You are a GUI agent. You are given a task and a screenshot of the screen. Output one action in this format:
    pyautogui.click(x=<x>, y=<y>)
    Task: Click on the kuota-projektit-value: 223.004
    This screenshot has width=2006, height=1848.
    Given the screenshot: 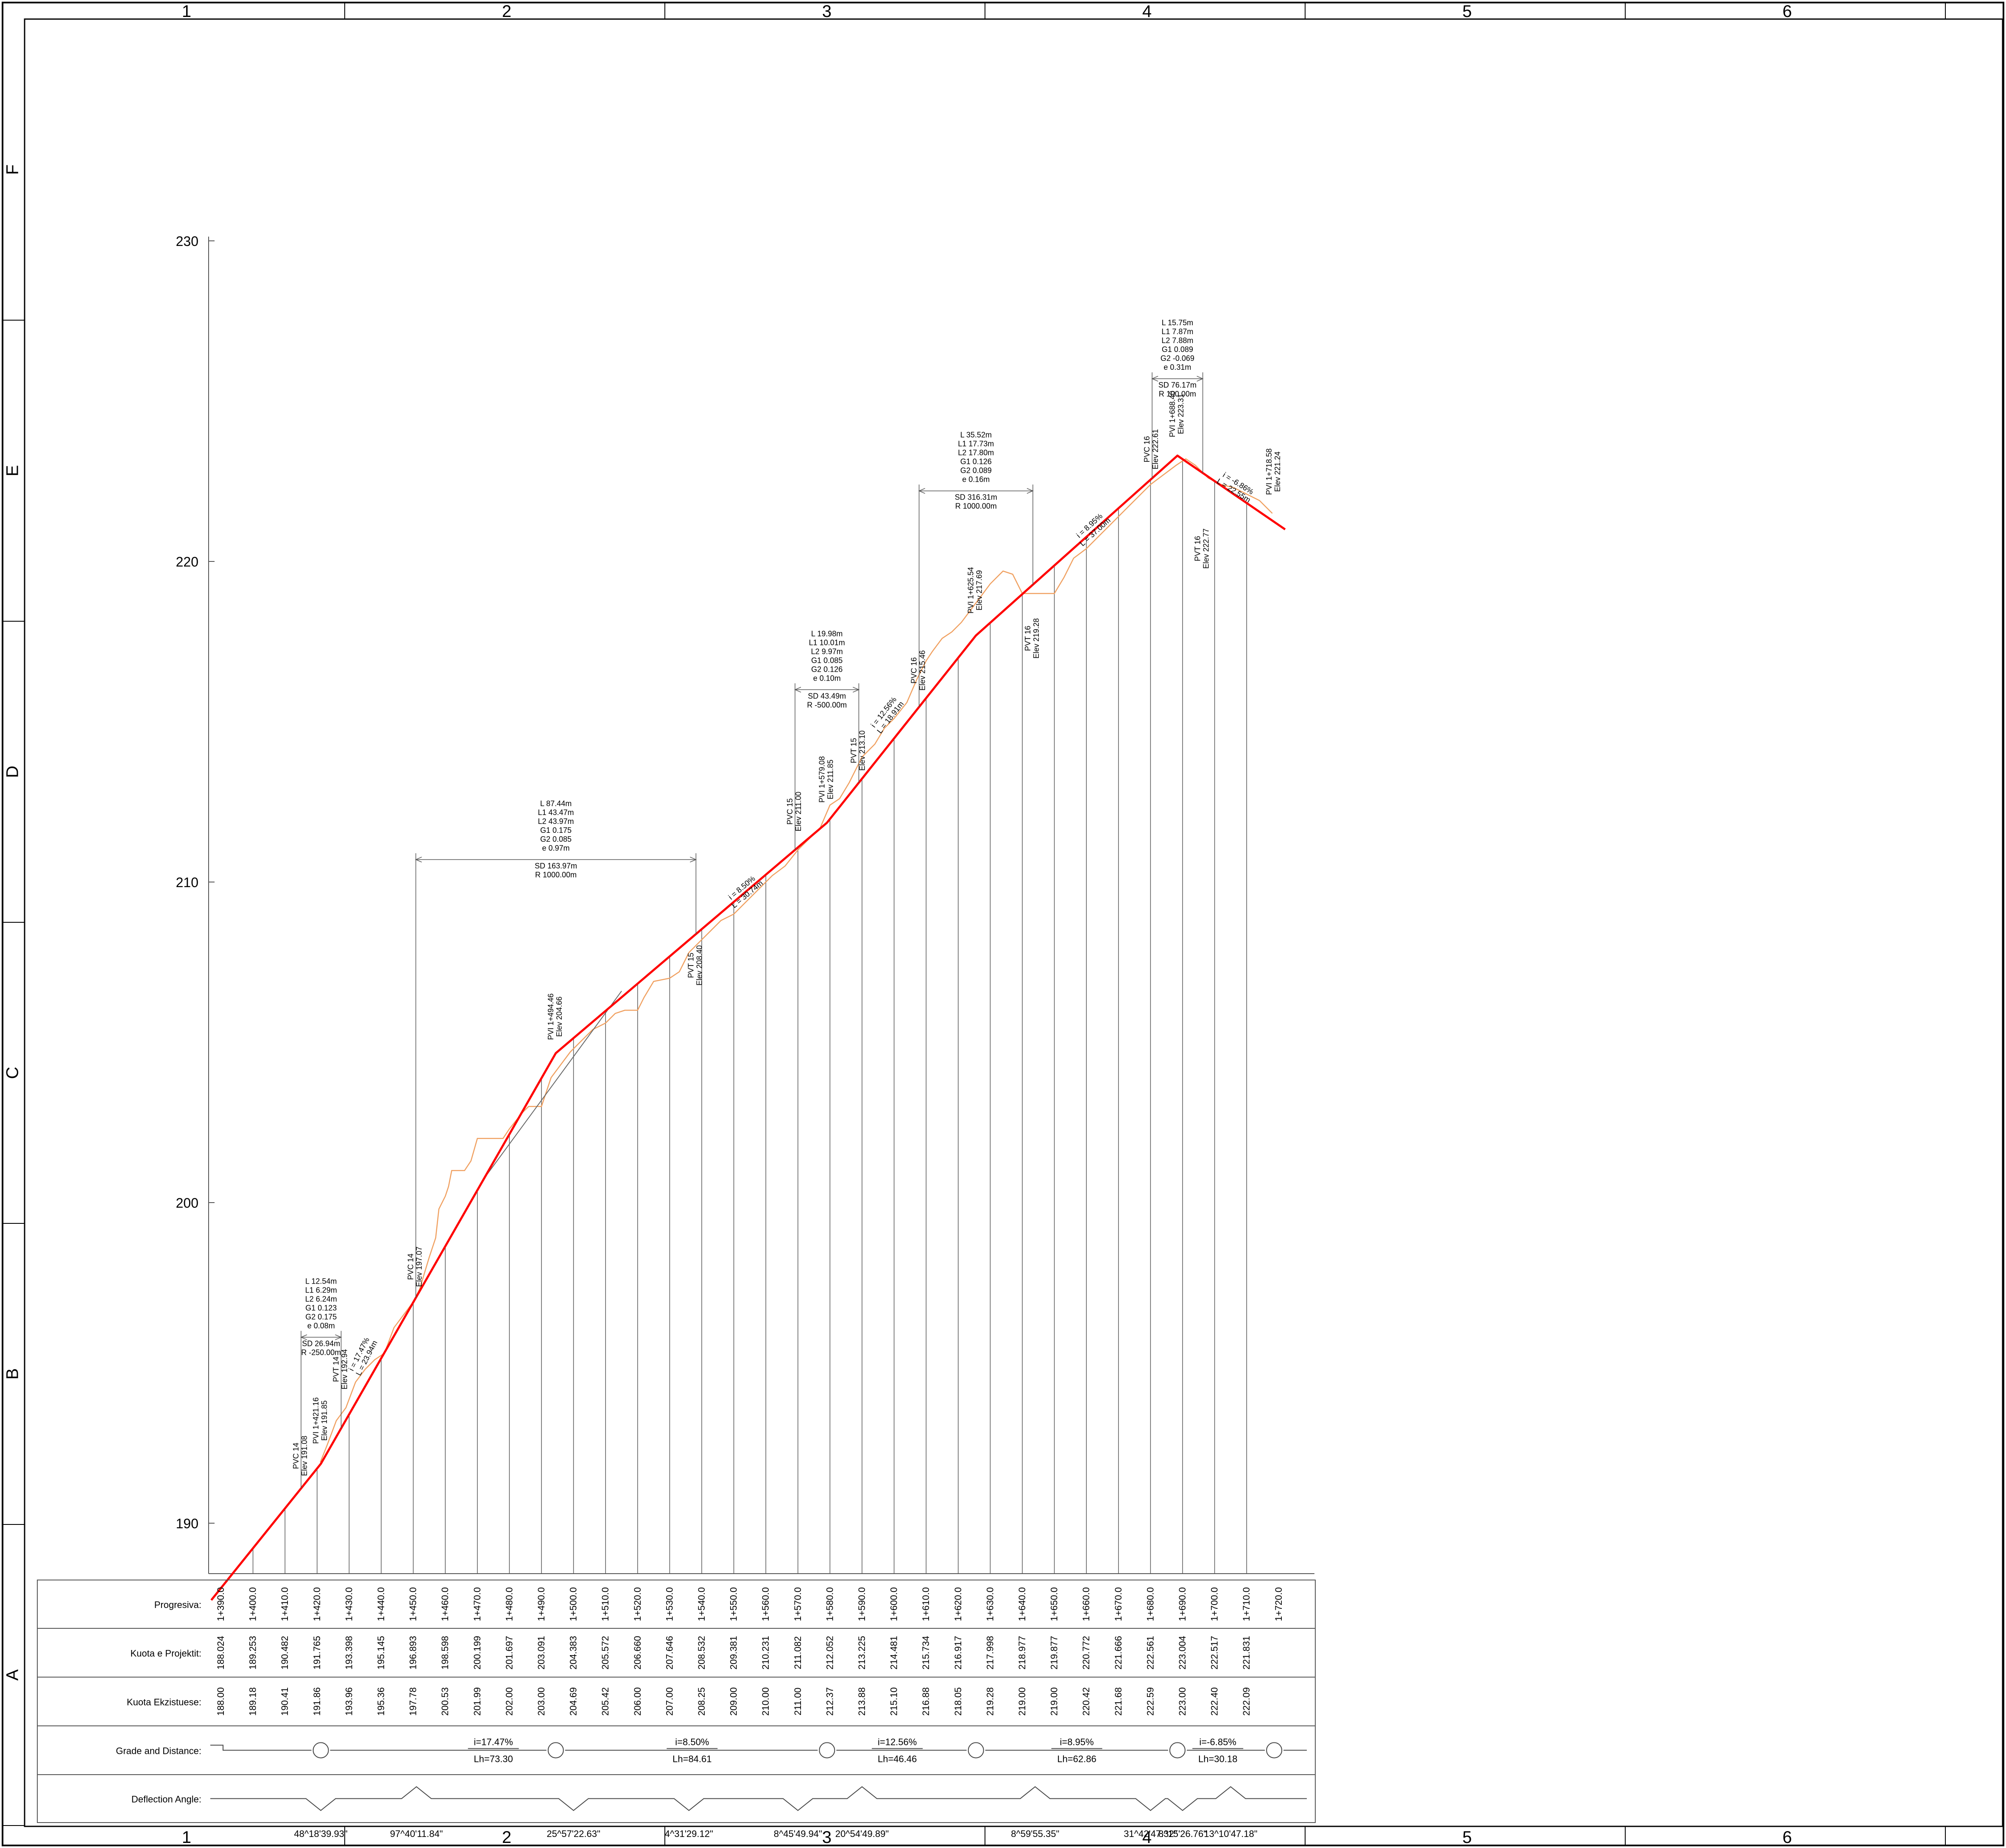 What is the action you would take?
    pyautogui.click(x=1183, y=1653)
    